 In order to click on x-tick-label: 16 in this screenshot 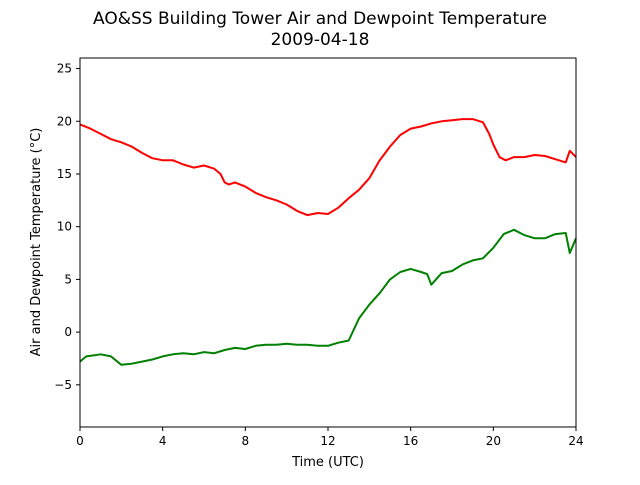, I will do `click(410, 441)`.